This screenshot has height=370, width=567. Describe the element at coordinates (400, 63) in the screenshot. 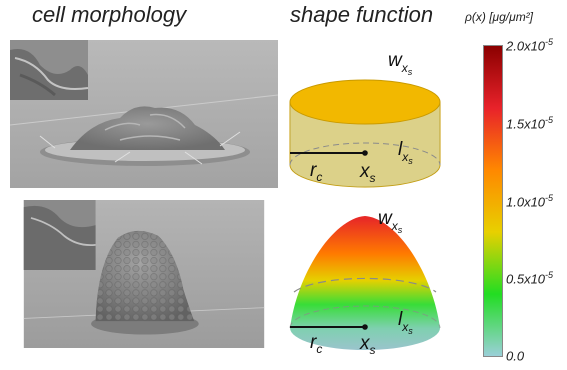

I see `label-w-top: wxs` at that location.